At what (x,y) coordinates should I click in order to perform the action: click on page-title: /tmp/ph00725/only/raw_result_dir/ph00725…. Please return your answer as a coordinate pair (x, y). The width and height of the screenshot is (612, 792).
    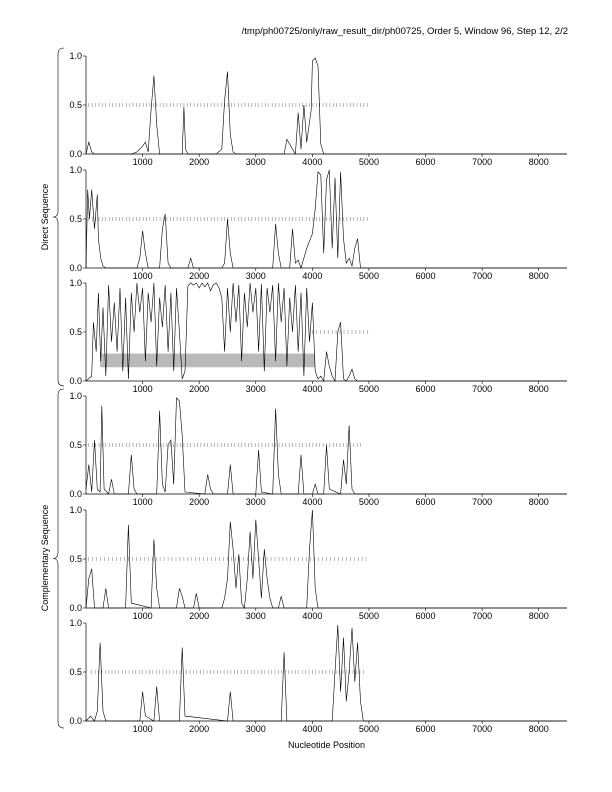
    Looking at the image, I should click on (404, 31).